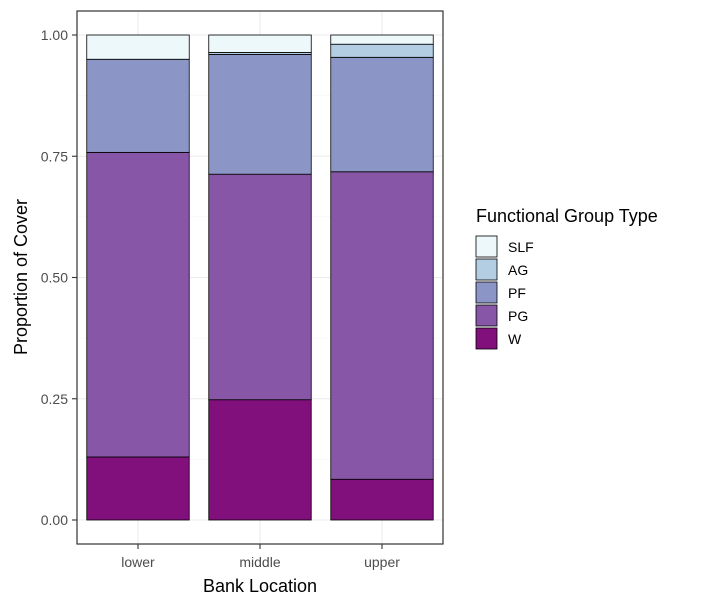  I want to click on legend-key-slf, so click(486, 246).